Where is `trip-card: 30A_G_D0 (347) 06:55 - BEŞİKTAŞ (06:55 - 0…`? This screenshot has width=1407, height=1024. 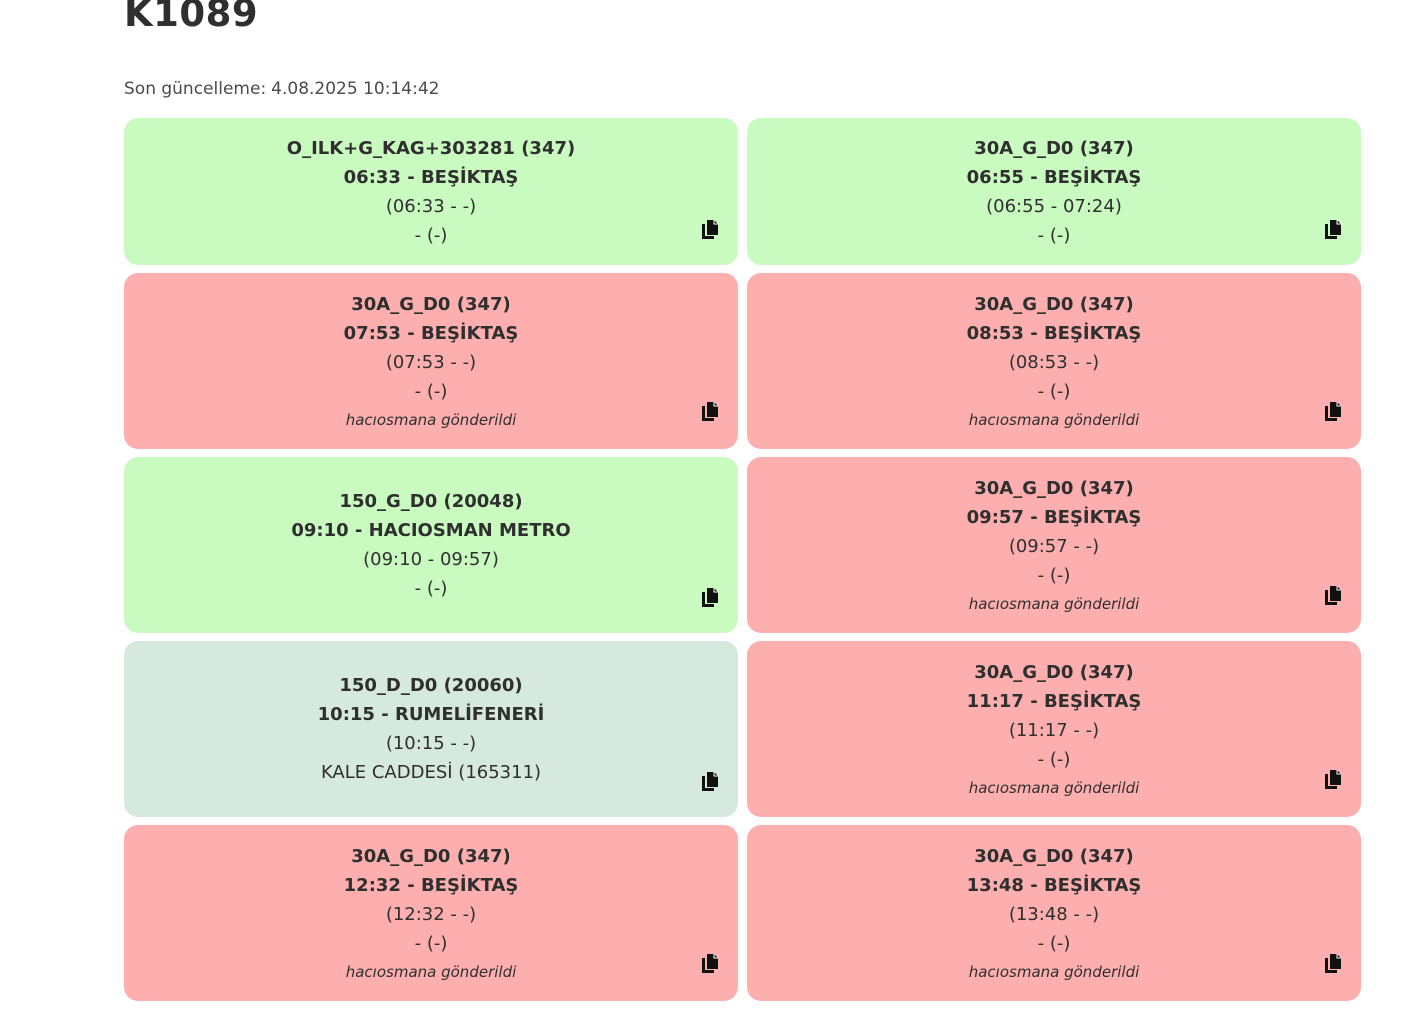 trip-card: 30A_G_D0 (347) 06:55 - BEŞİKTAŞ (06:55 - 0… is located at coordinates (1054, 191).